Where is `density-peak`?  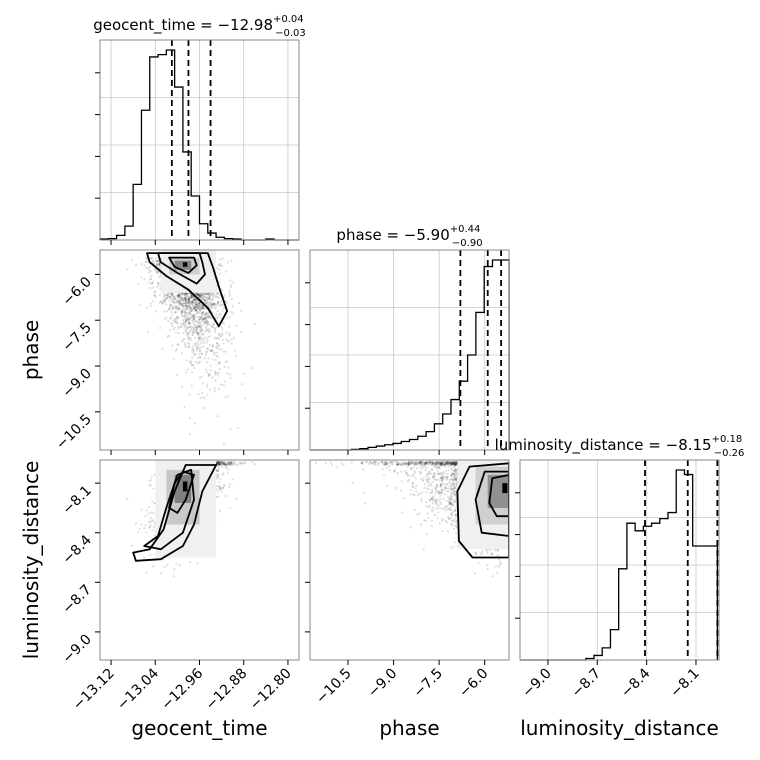
density-peak is located at coordinates (185, 264).